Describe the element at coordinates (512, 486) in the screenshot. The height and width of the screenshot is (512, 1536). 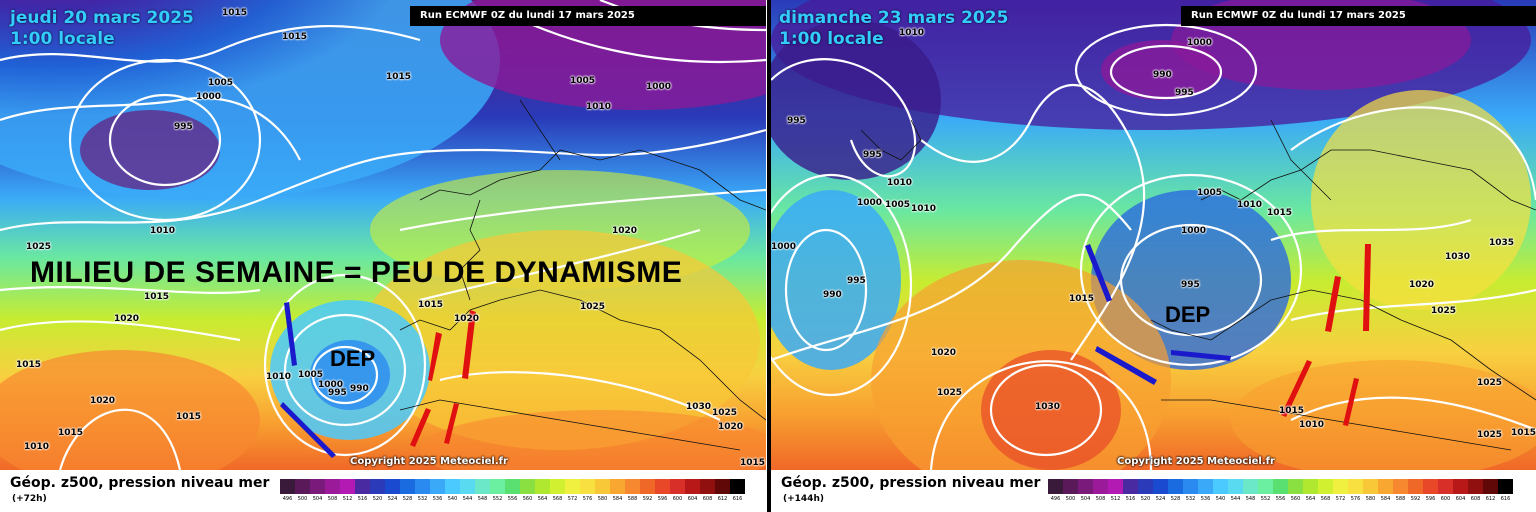
I see `colorbar` at that location.